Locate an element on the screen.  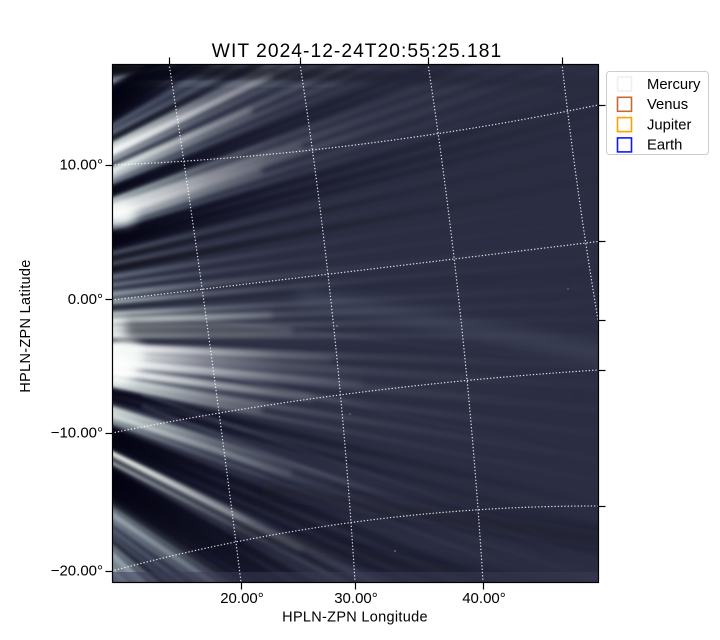
svg-text: 10.00° is located at coordinates (81, 165).